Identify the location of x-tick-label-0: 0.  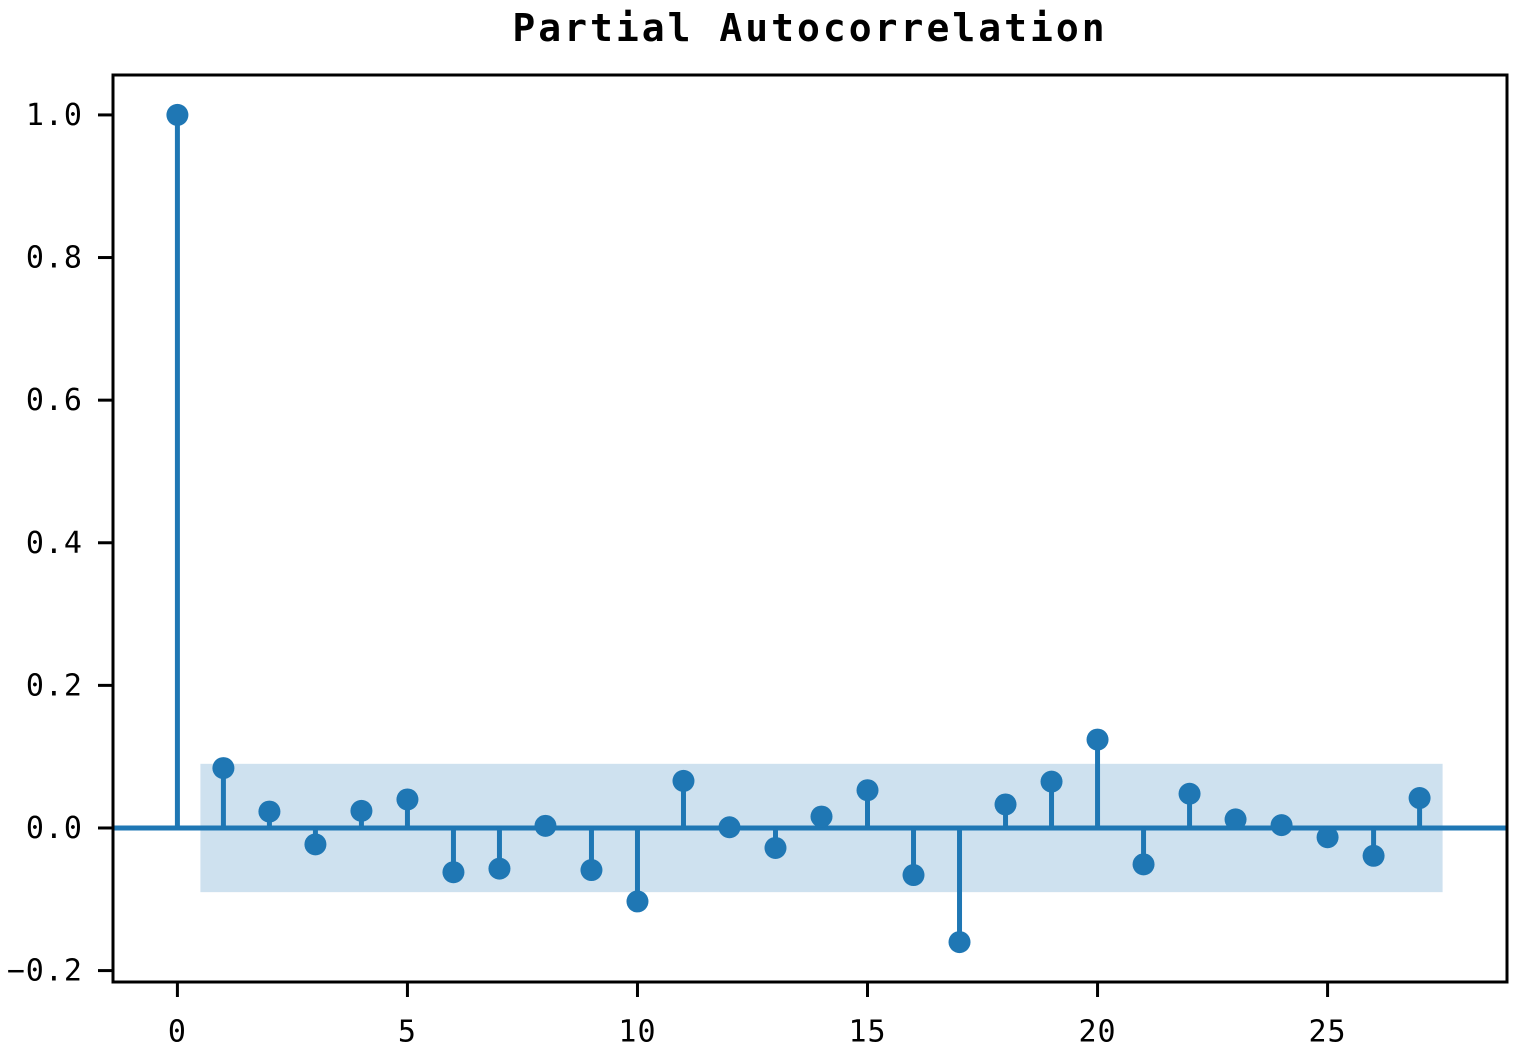
(177, 1032).